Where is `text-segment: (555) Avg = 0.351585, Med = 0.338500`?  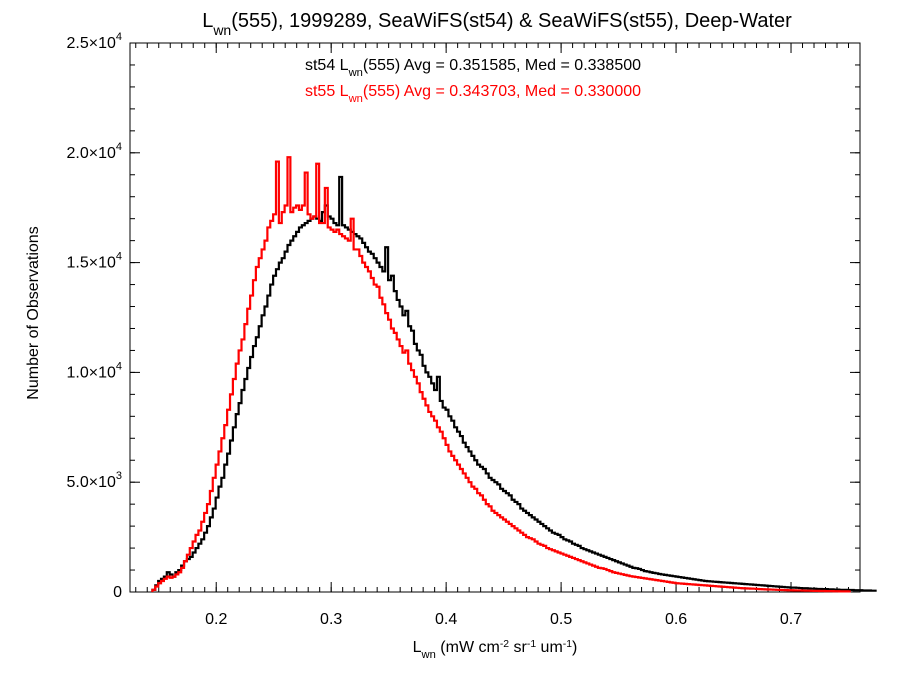
text-segment: (555) Avg = 0.351585, Med = 0.338500 is located at coordinates (502, 65).